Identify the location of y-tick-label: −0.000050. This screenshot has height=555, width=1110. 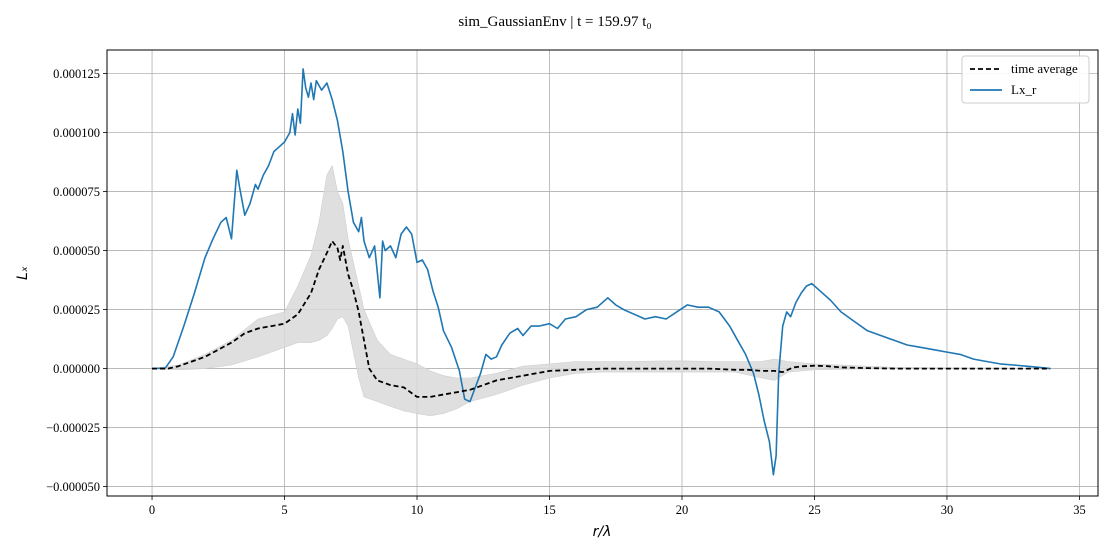
(73, 487).